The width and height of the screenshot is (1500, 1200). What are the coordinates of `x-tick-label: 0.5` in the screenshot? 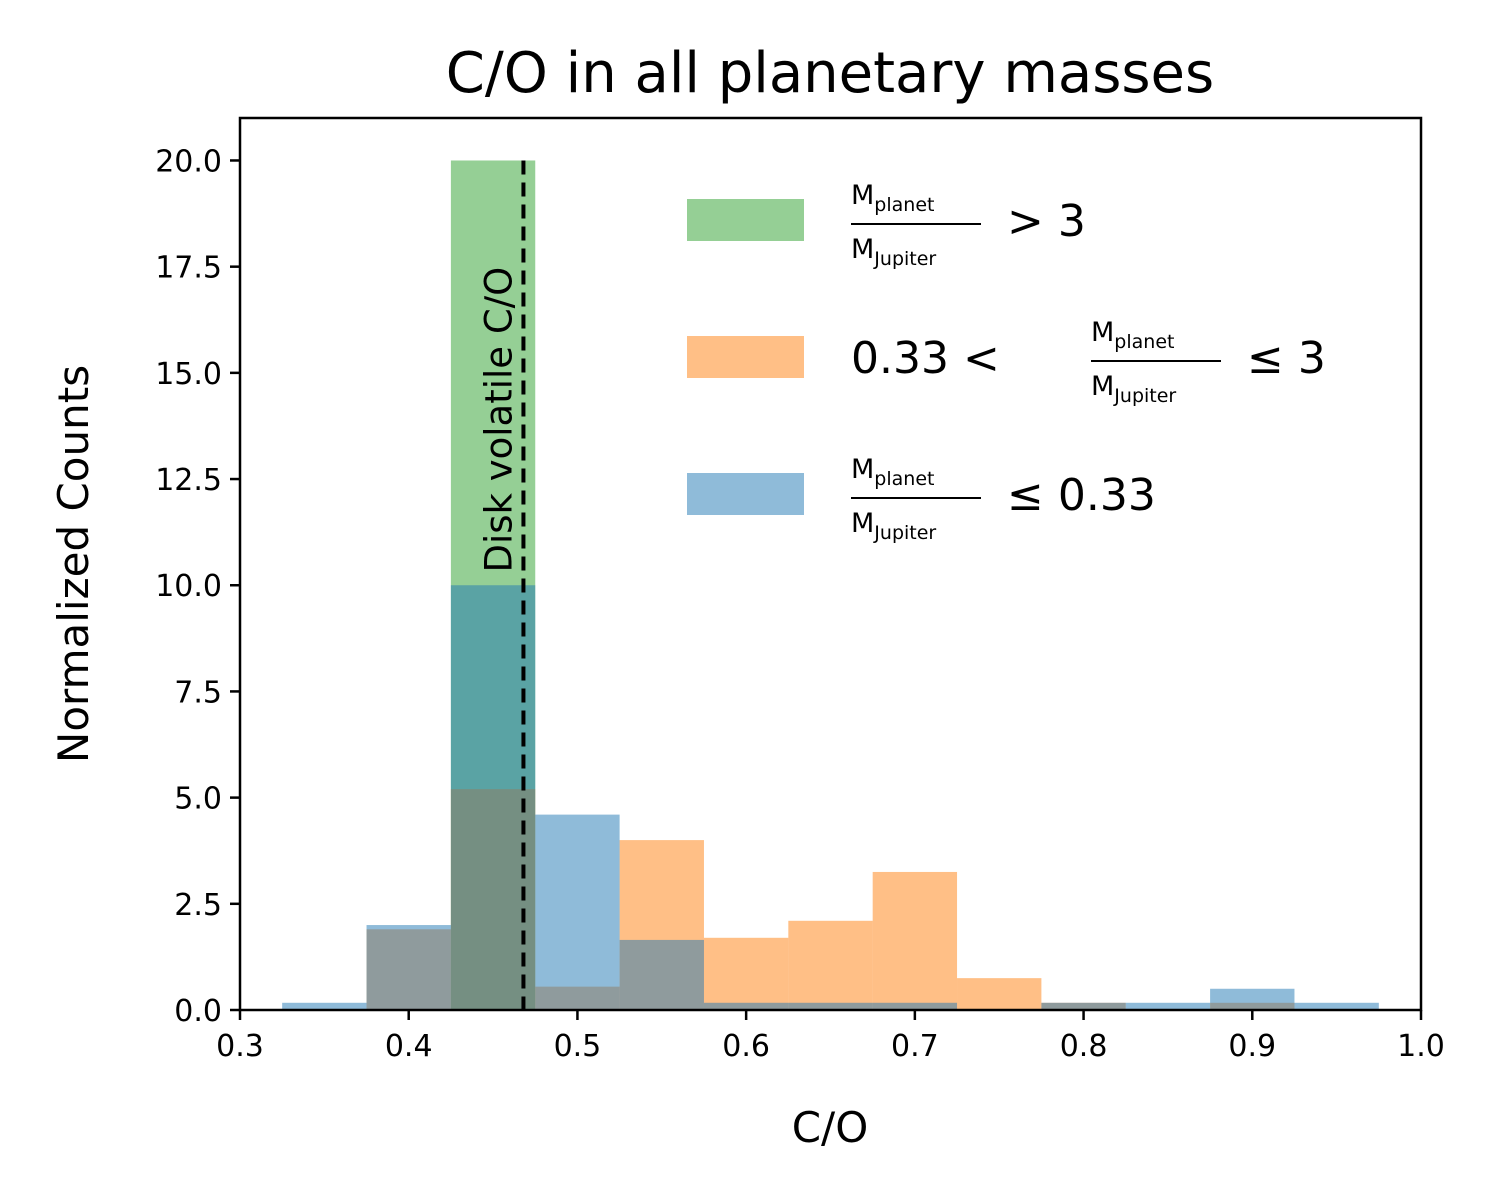 It's located at (578, 1046).